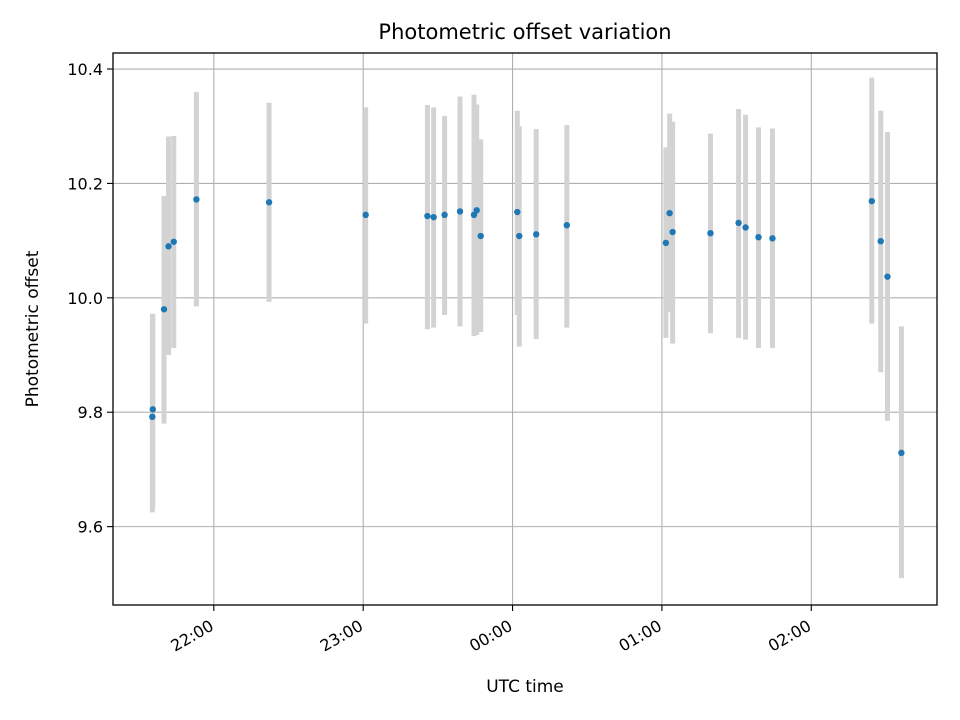 Image resolution: width=960 pixels, height=720 pixels. I want to click on y-tick-label: 10.0, so click(85, 298).